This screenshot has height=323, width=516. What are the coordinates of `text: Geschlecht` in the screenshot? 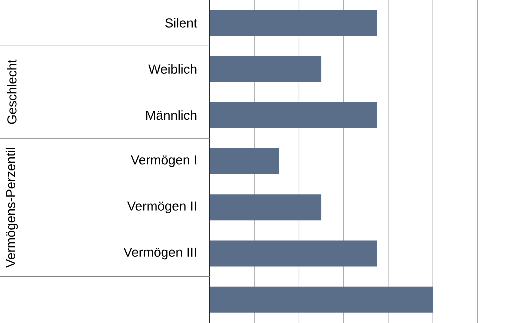 It's located at (12, 92).